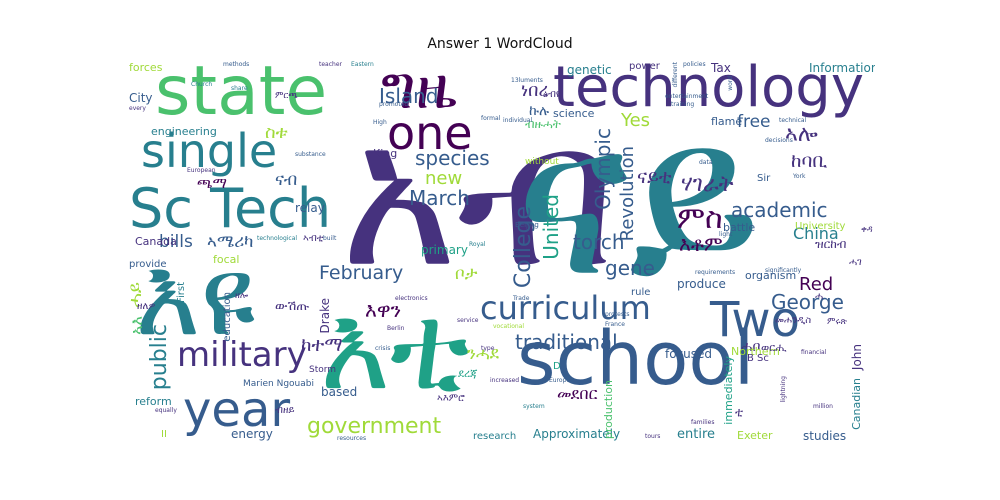 Image resolution: width=1000 pixels, height=500 pixels. I want to click on word: teacher, so click(330, 64).